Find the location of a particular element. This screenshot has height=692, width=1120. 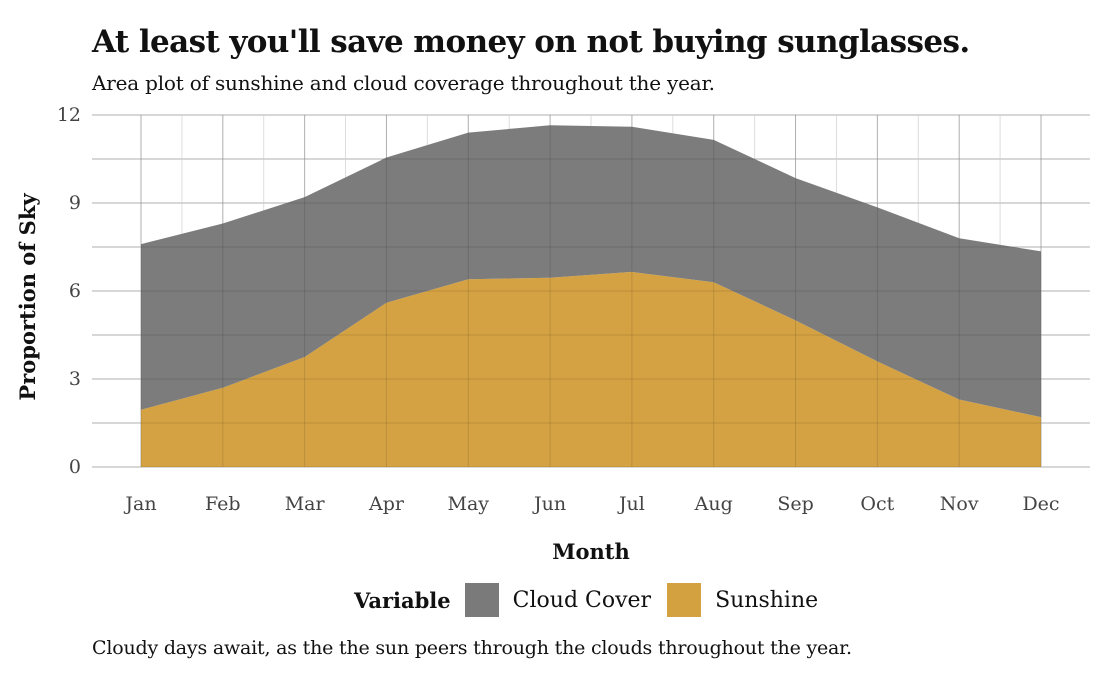

x-tick-label: Mar is located at coordinates (305, 504).